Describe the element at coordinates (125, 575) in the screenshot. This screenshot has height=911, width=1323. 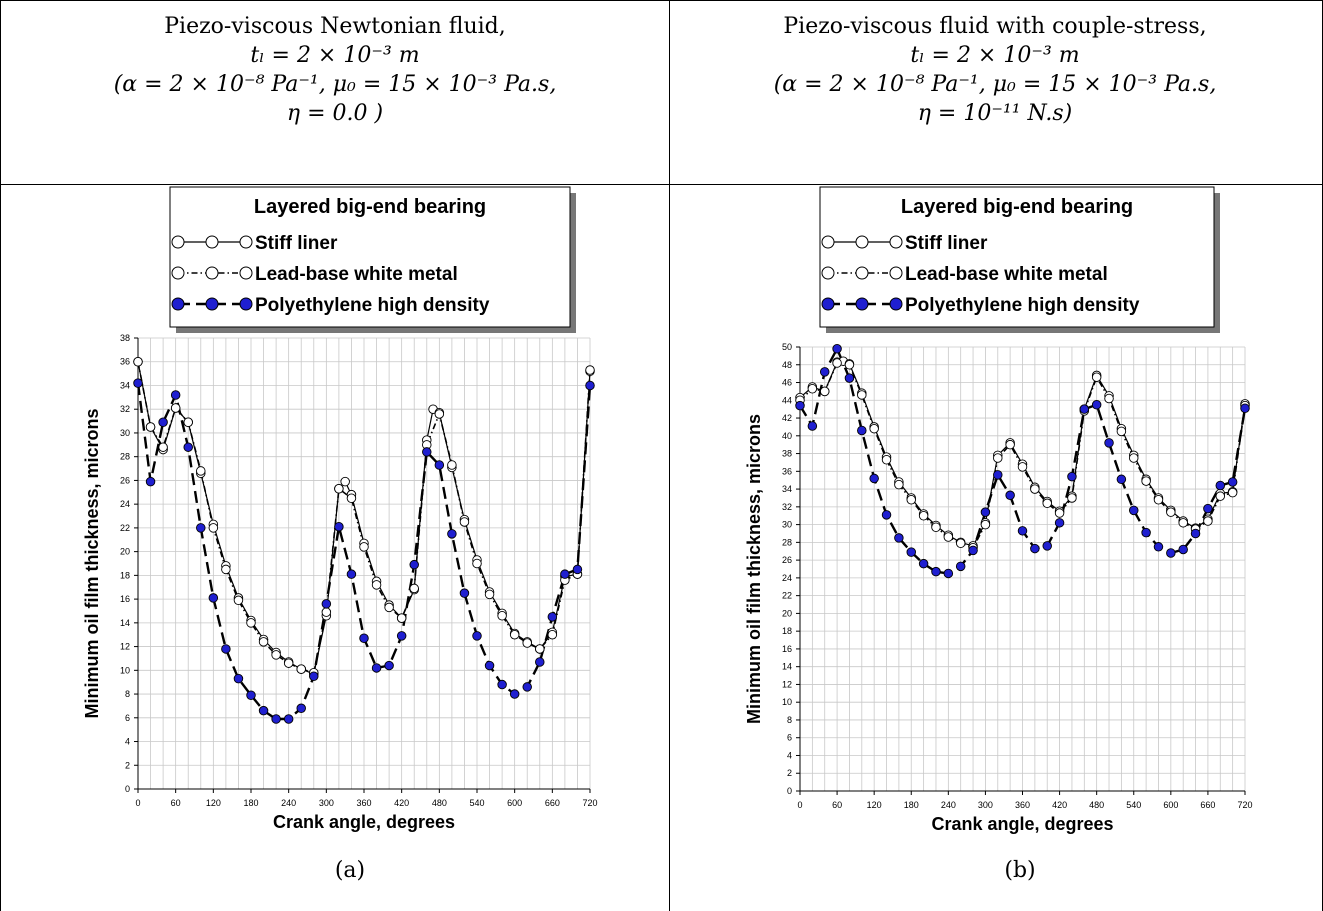
I see `y-tick-label: 18` at that location.